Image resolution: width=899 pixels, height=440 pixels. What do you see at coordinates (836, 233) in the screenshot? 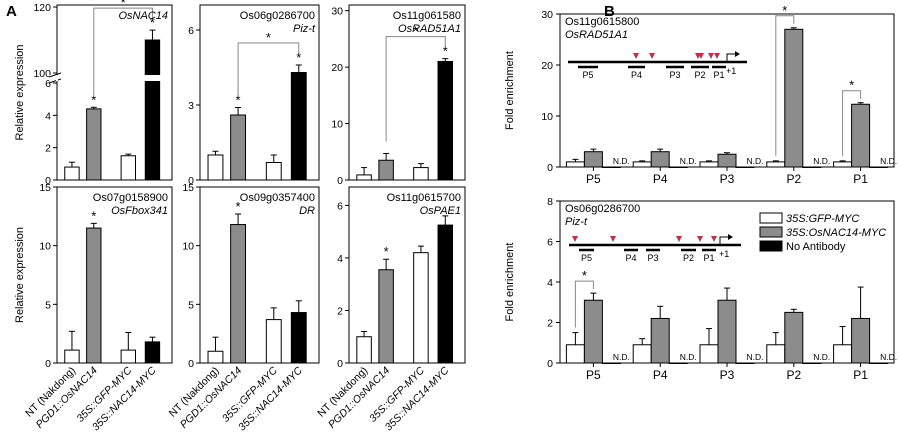
I see `legend-label: 35S:OsNAC14-MYC` at bounding box center [836, 233].